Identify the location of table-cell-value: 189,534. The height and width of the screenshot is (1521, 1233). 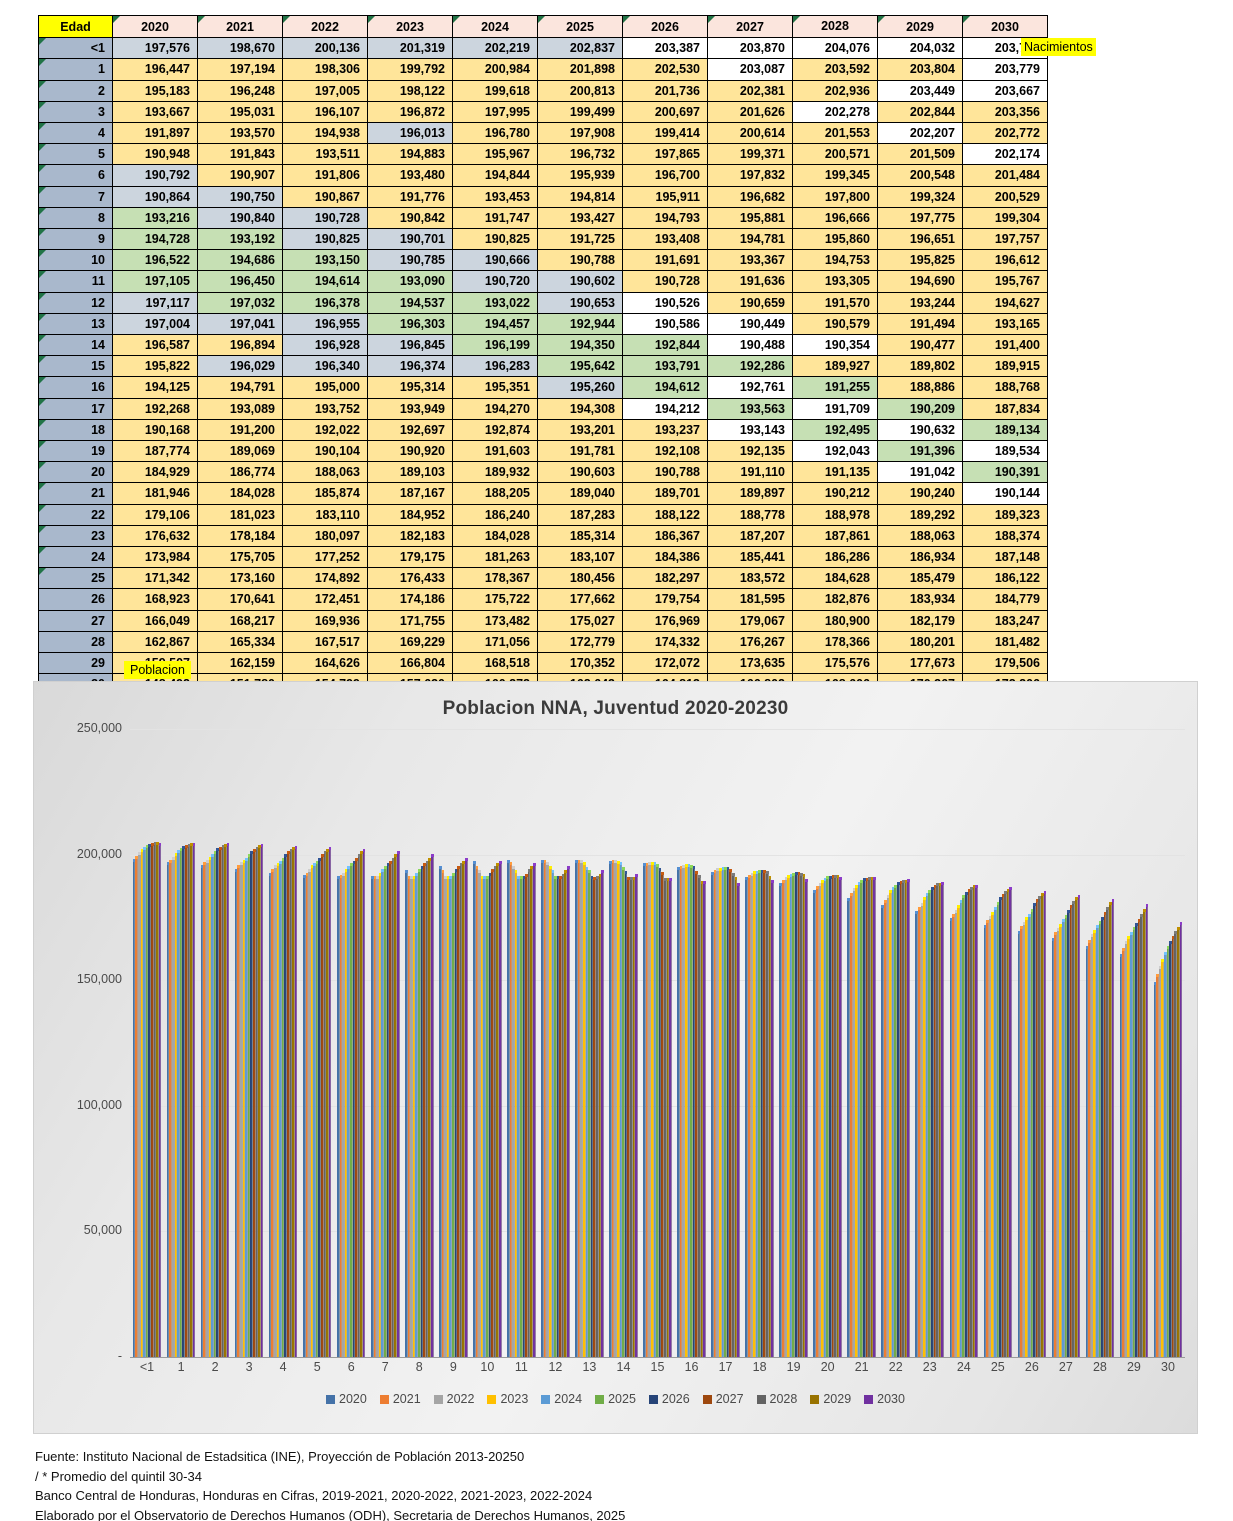
(1005, 451).